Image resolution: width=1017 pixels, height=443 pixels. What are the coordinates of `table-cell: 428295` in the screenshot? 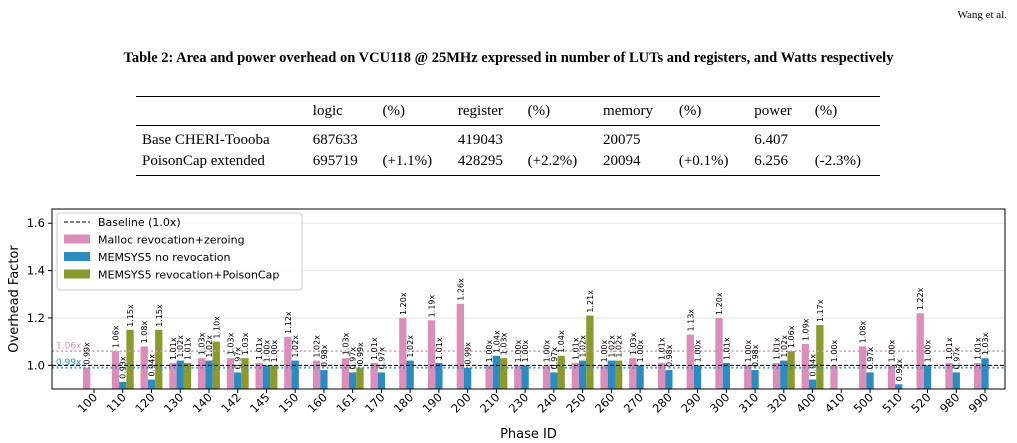 It's located at (480, 161).